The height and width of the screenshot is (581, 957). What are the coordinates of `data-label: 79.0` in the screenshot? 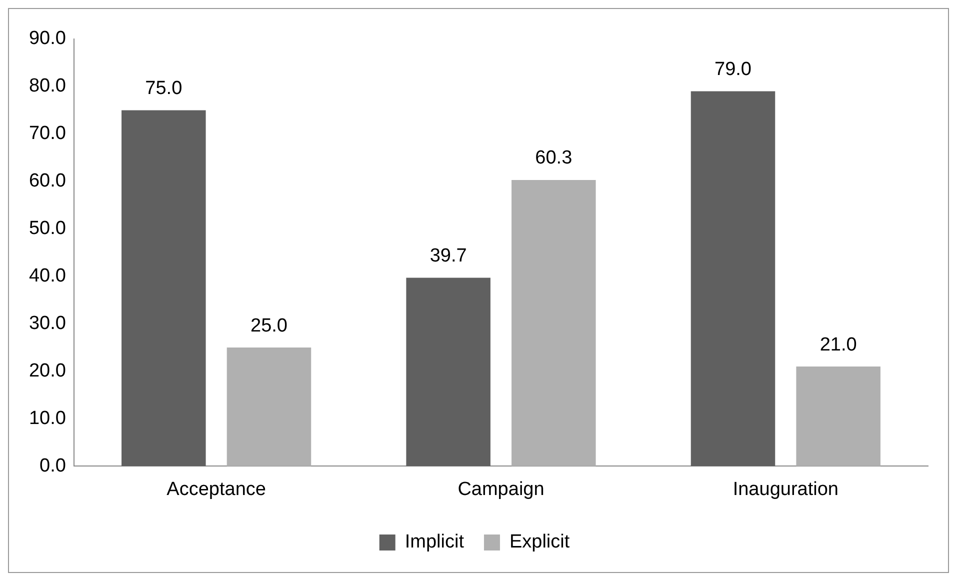 It's located at (733, 69).